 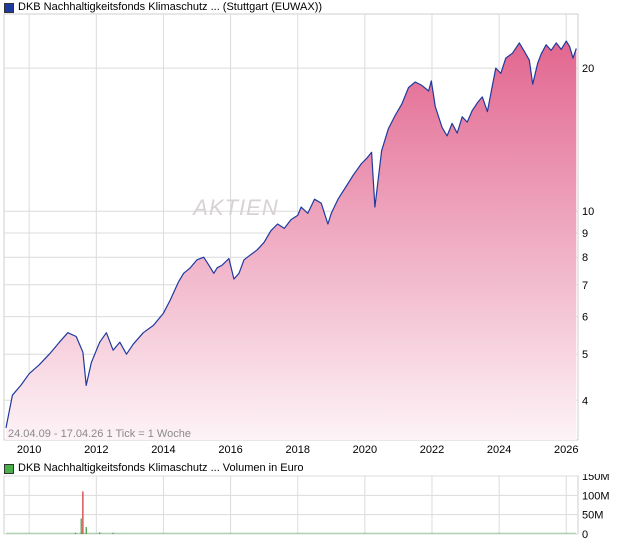 What do you see at coordinates (592, 516) in the screenshot?
I see `volume-tick-label: 50M` at bounding box center [592, 516].